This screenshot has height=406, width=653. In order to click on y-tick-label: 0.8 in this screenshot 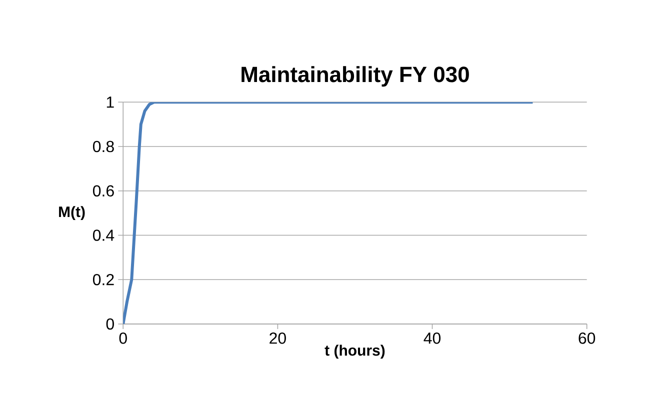, I will do `click(103, 146)`.